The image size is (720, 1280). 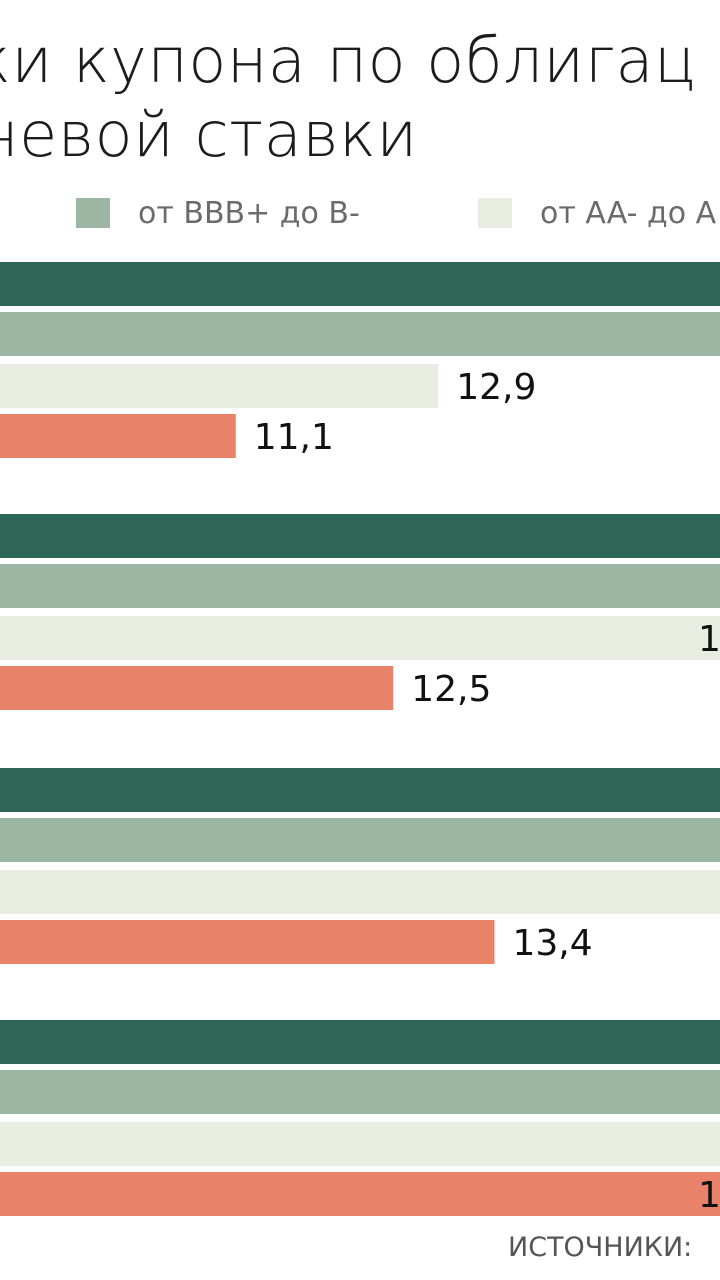 What do you see at coordinates (553, 943) in the screenshot?
I see `bar-label-g3-s4: 13,4` at bounding box center [553, 943].